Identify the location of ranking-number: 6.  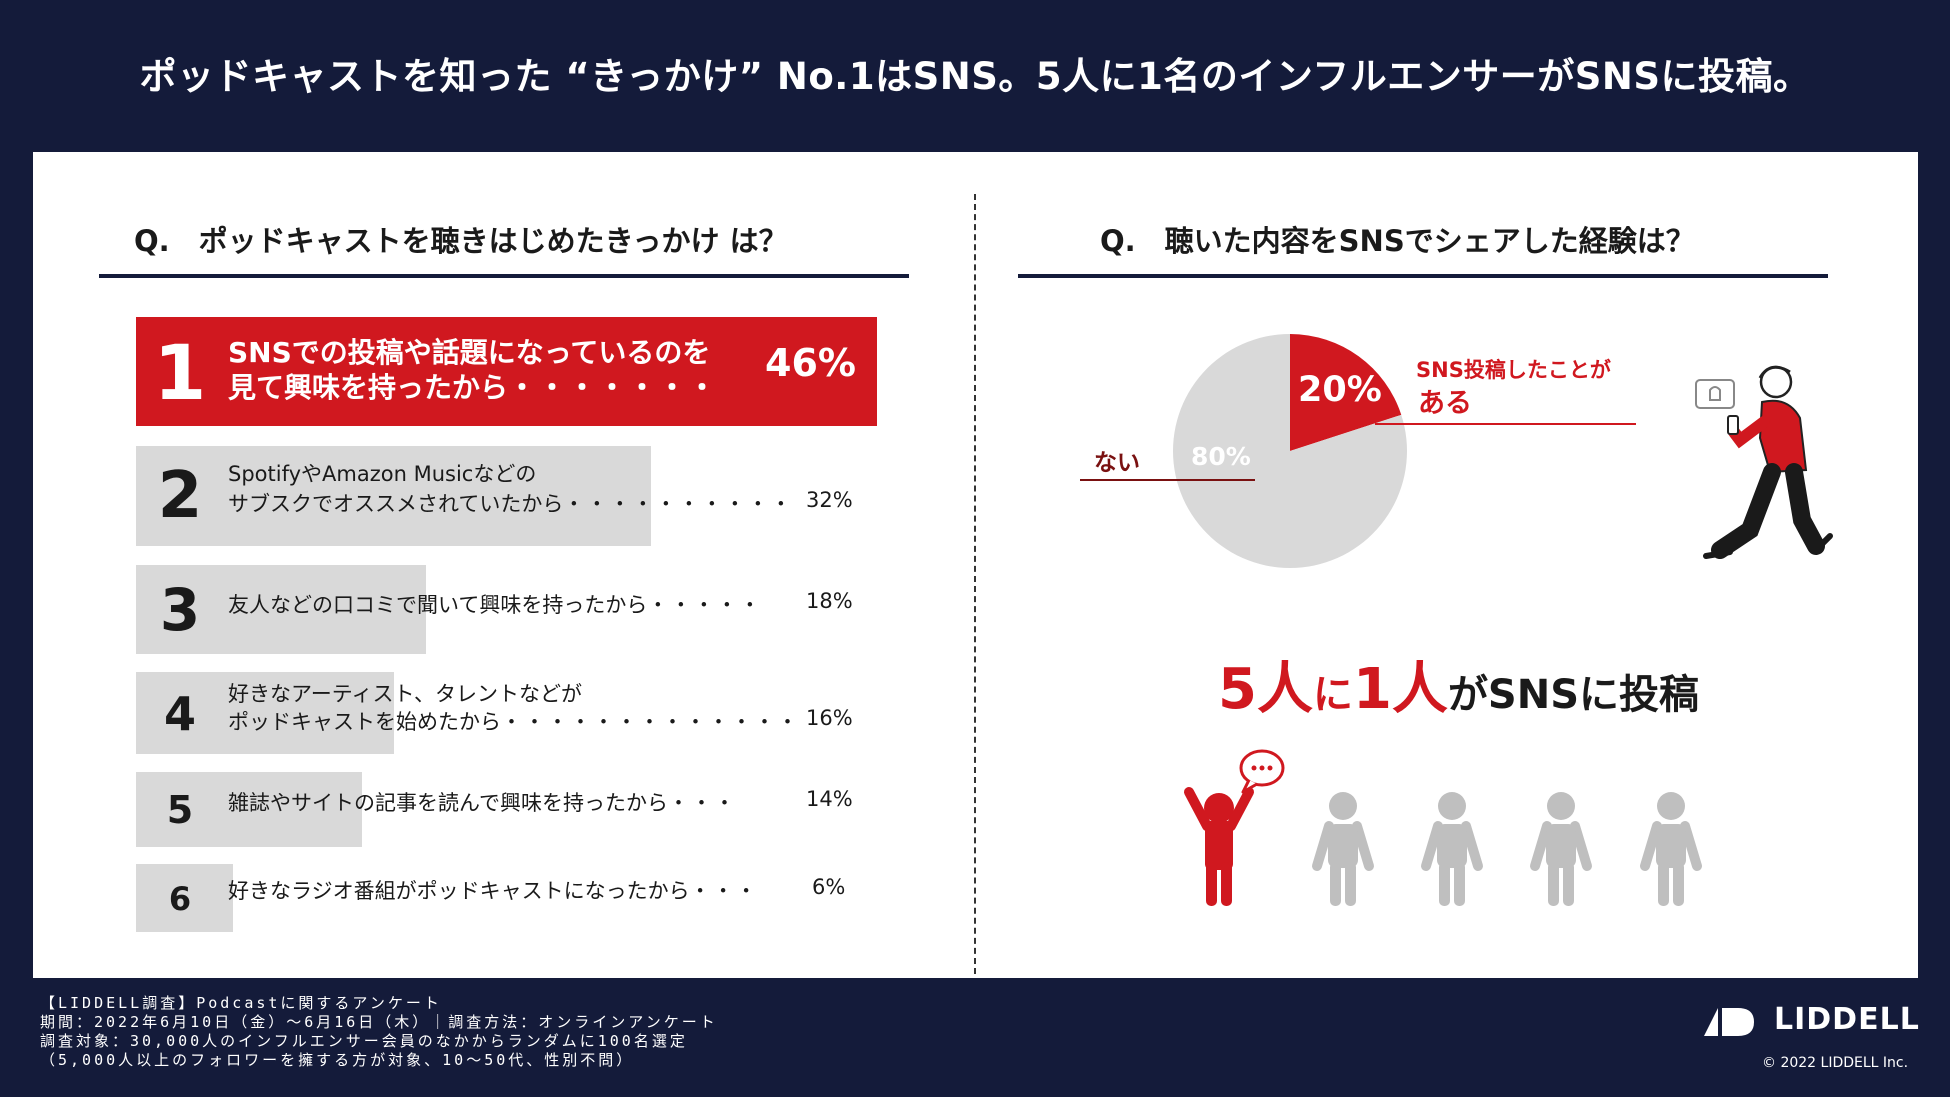
(180, 899).